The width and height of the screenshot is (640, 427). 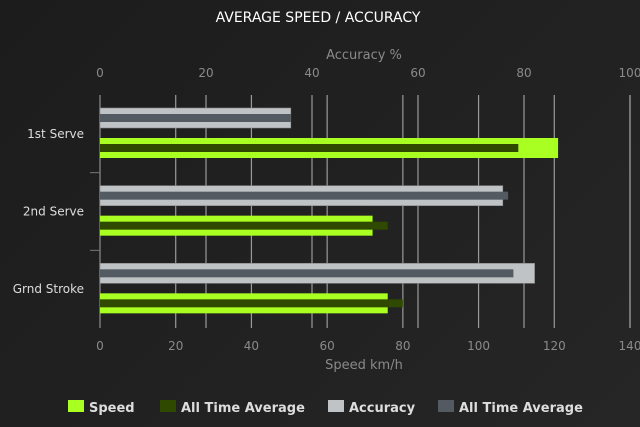 I want to click on top-tick-label: 80, so click(x=523, y=73).